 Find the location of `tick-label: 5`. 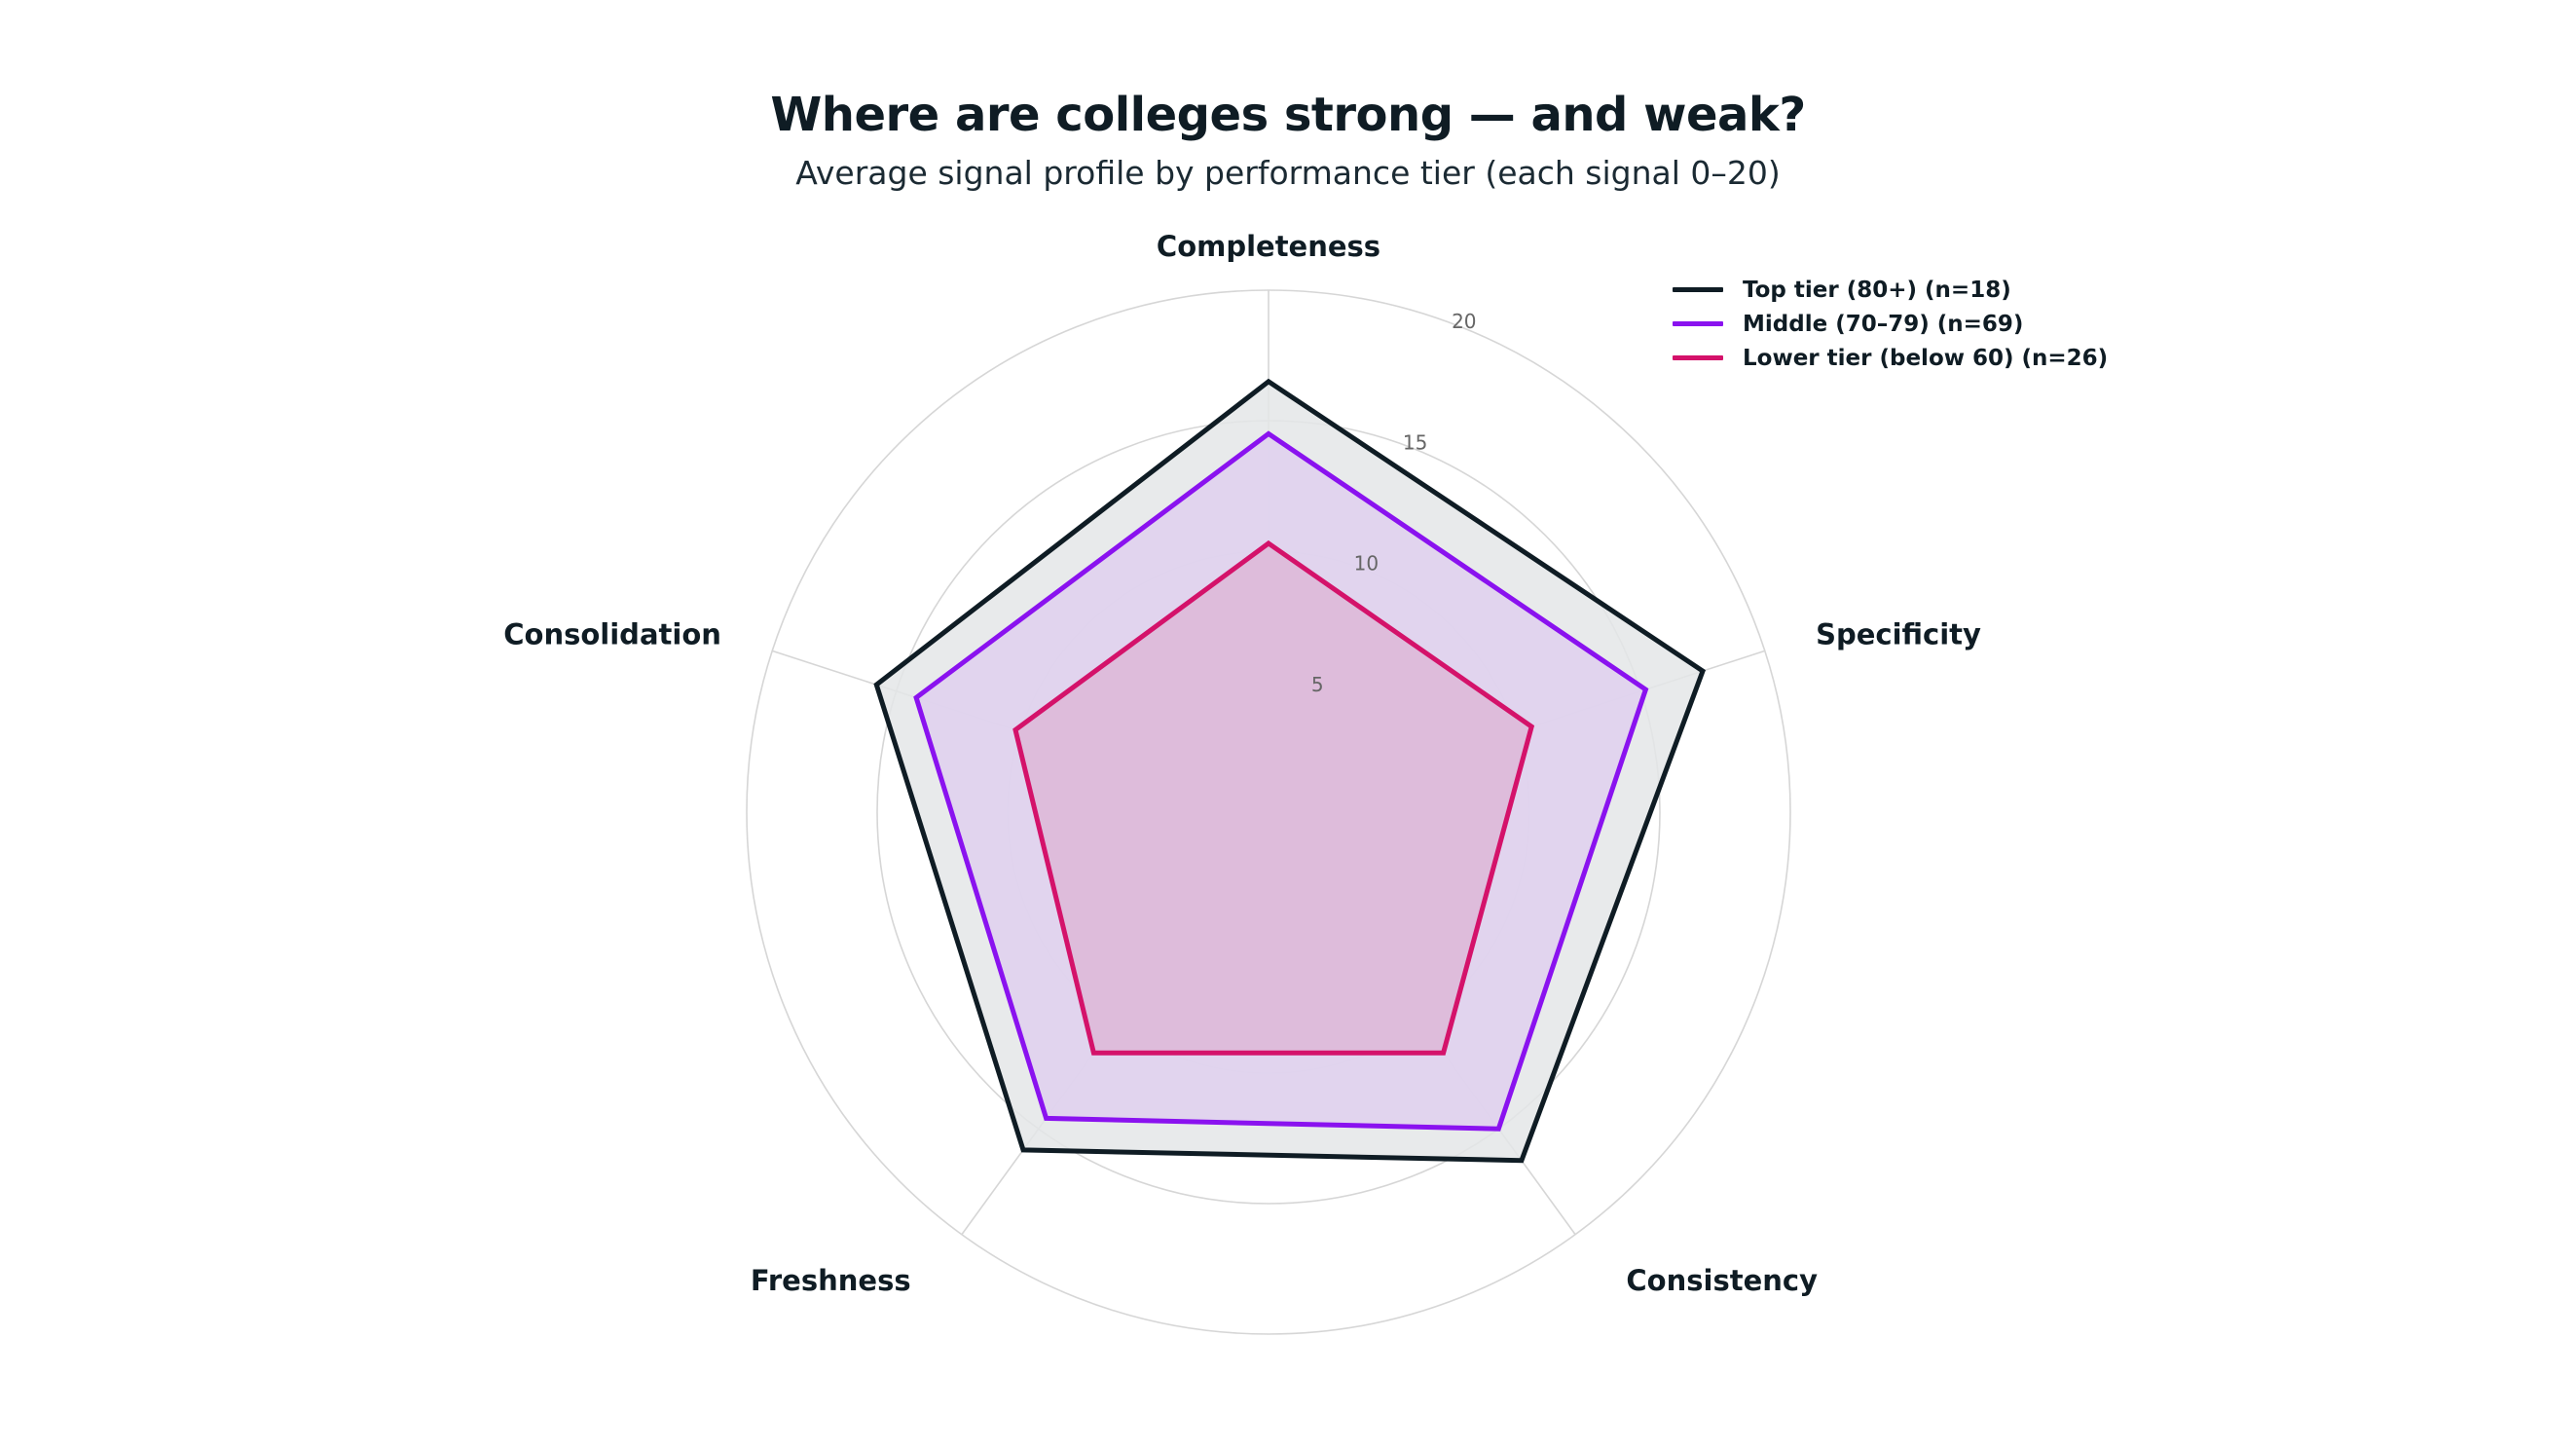

tick-label: 5 is located at coordinates (1317, 684).